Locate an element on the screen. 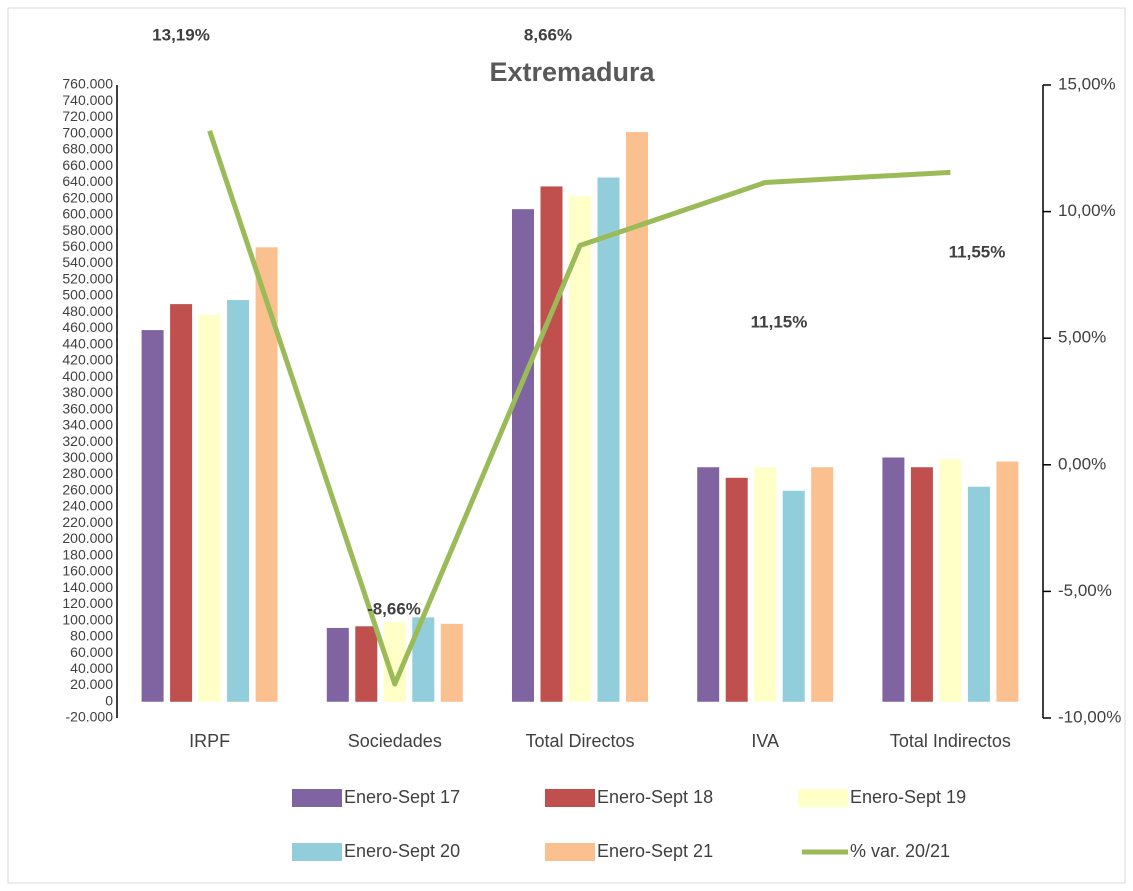  y-tick-label: 660.000 is located at coordinates (87, 165).